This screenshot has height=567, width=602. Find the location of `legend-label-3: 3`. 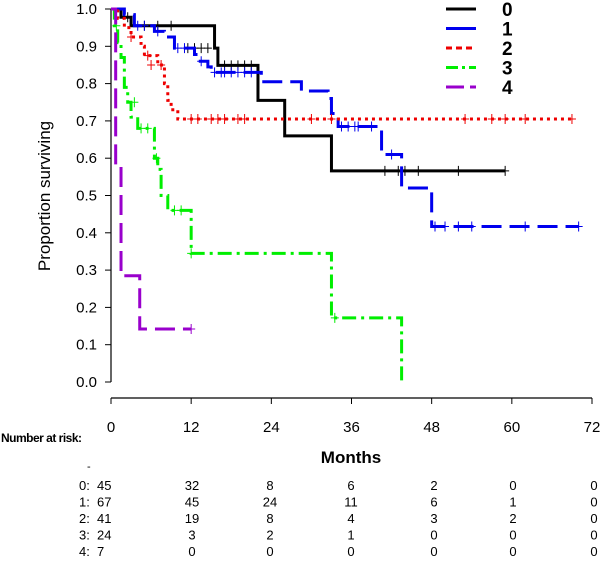

legend-label-3: 3 is located at coordinates (507, 69).